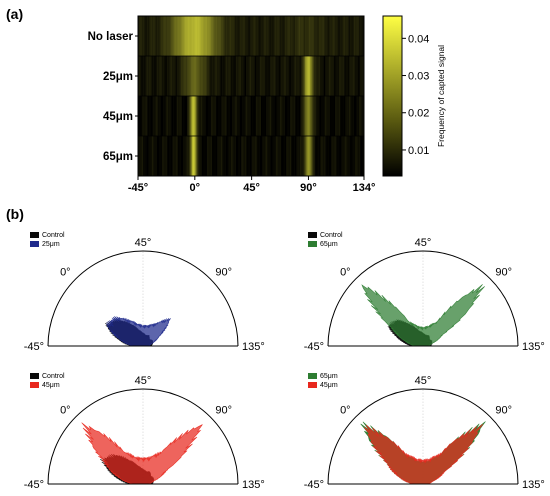 Image resolution: width=550 pixels, height=496 pixels. What do you see at coordinates (423, 381) in the screenshot?
I see `polar-angle-label: 45°` at bounding box center [423, 381].